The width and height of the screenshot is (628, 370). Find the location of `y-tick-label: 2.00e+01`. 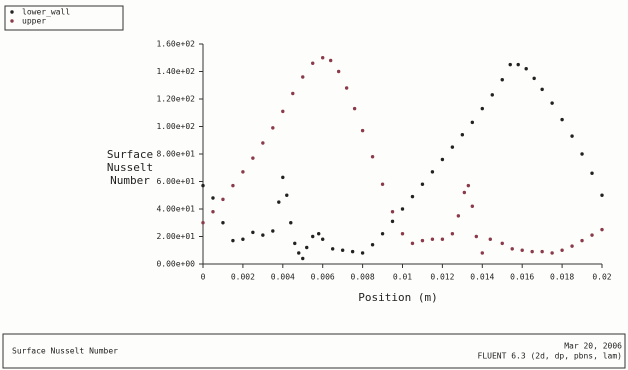

y-tick-label: 2.00e+01 is located at coordinates (175, 236).